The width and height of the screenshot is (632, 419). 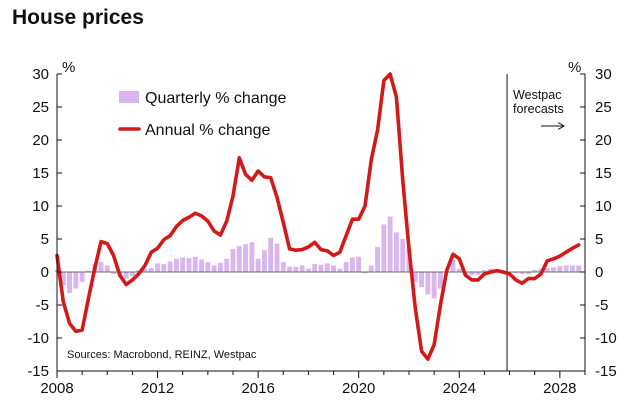 I want to click on x-tick-label: 2012, so click(x=157, y=388).